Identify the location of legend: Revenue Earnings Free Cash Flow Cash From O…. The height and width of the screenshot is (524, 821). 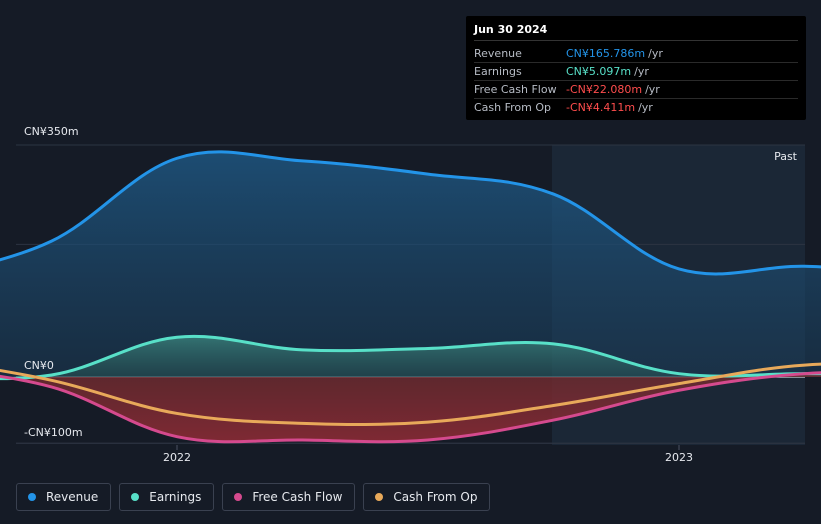
(253, 497).